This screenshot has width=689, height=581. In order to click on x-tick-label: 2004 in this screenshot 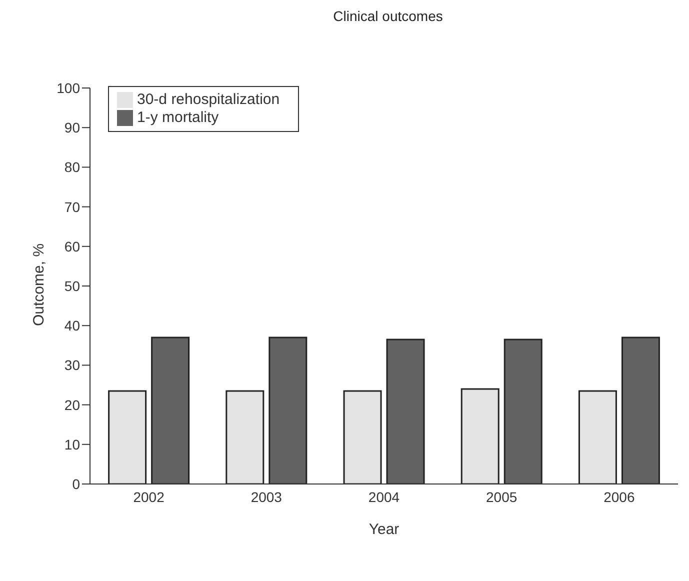, I will do `click(384, 496)`.